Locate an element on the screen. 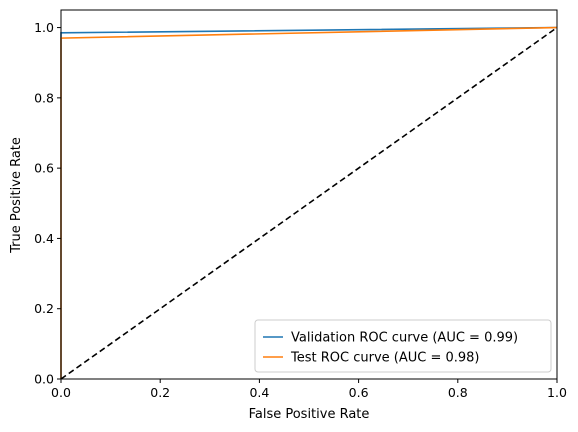 The height and width of the screenshot is (432, 578). x-tick-label: 0.2 is located at coordinates (160, 392).